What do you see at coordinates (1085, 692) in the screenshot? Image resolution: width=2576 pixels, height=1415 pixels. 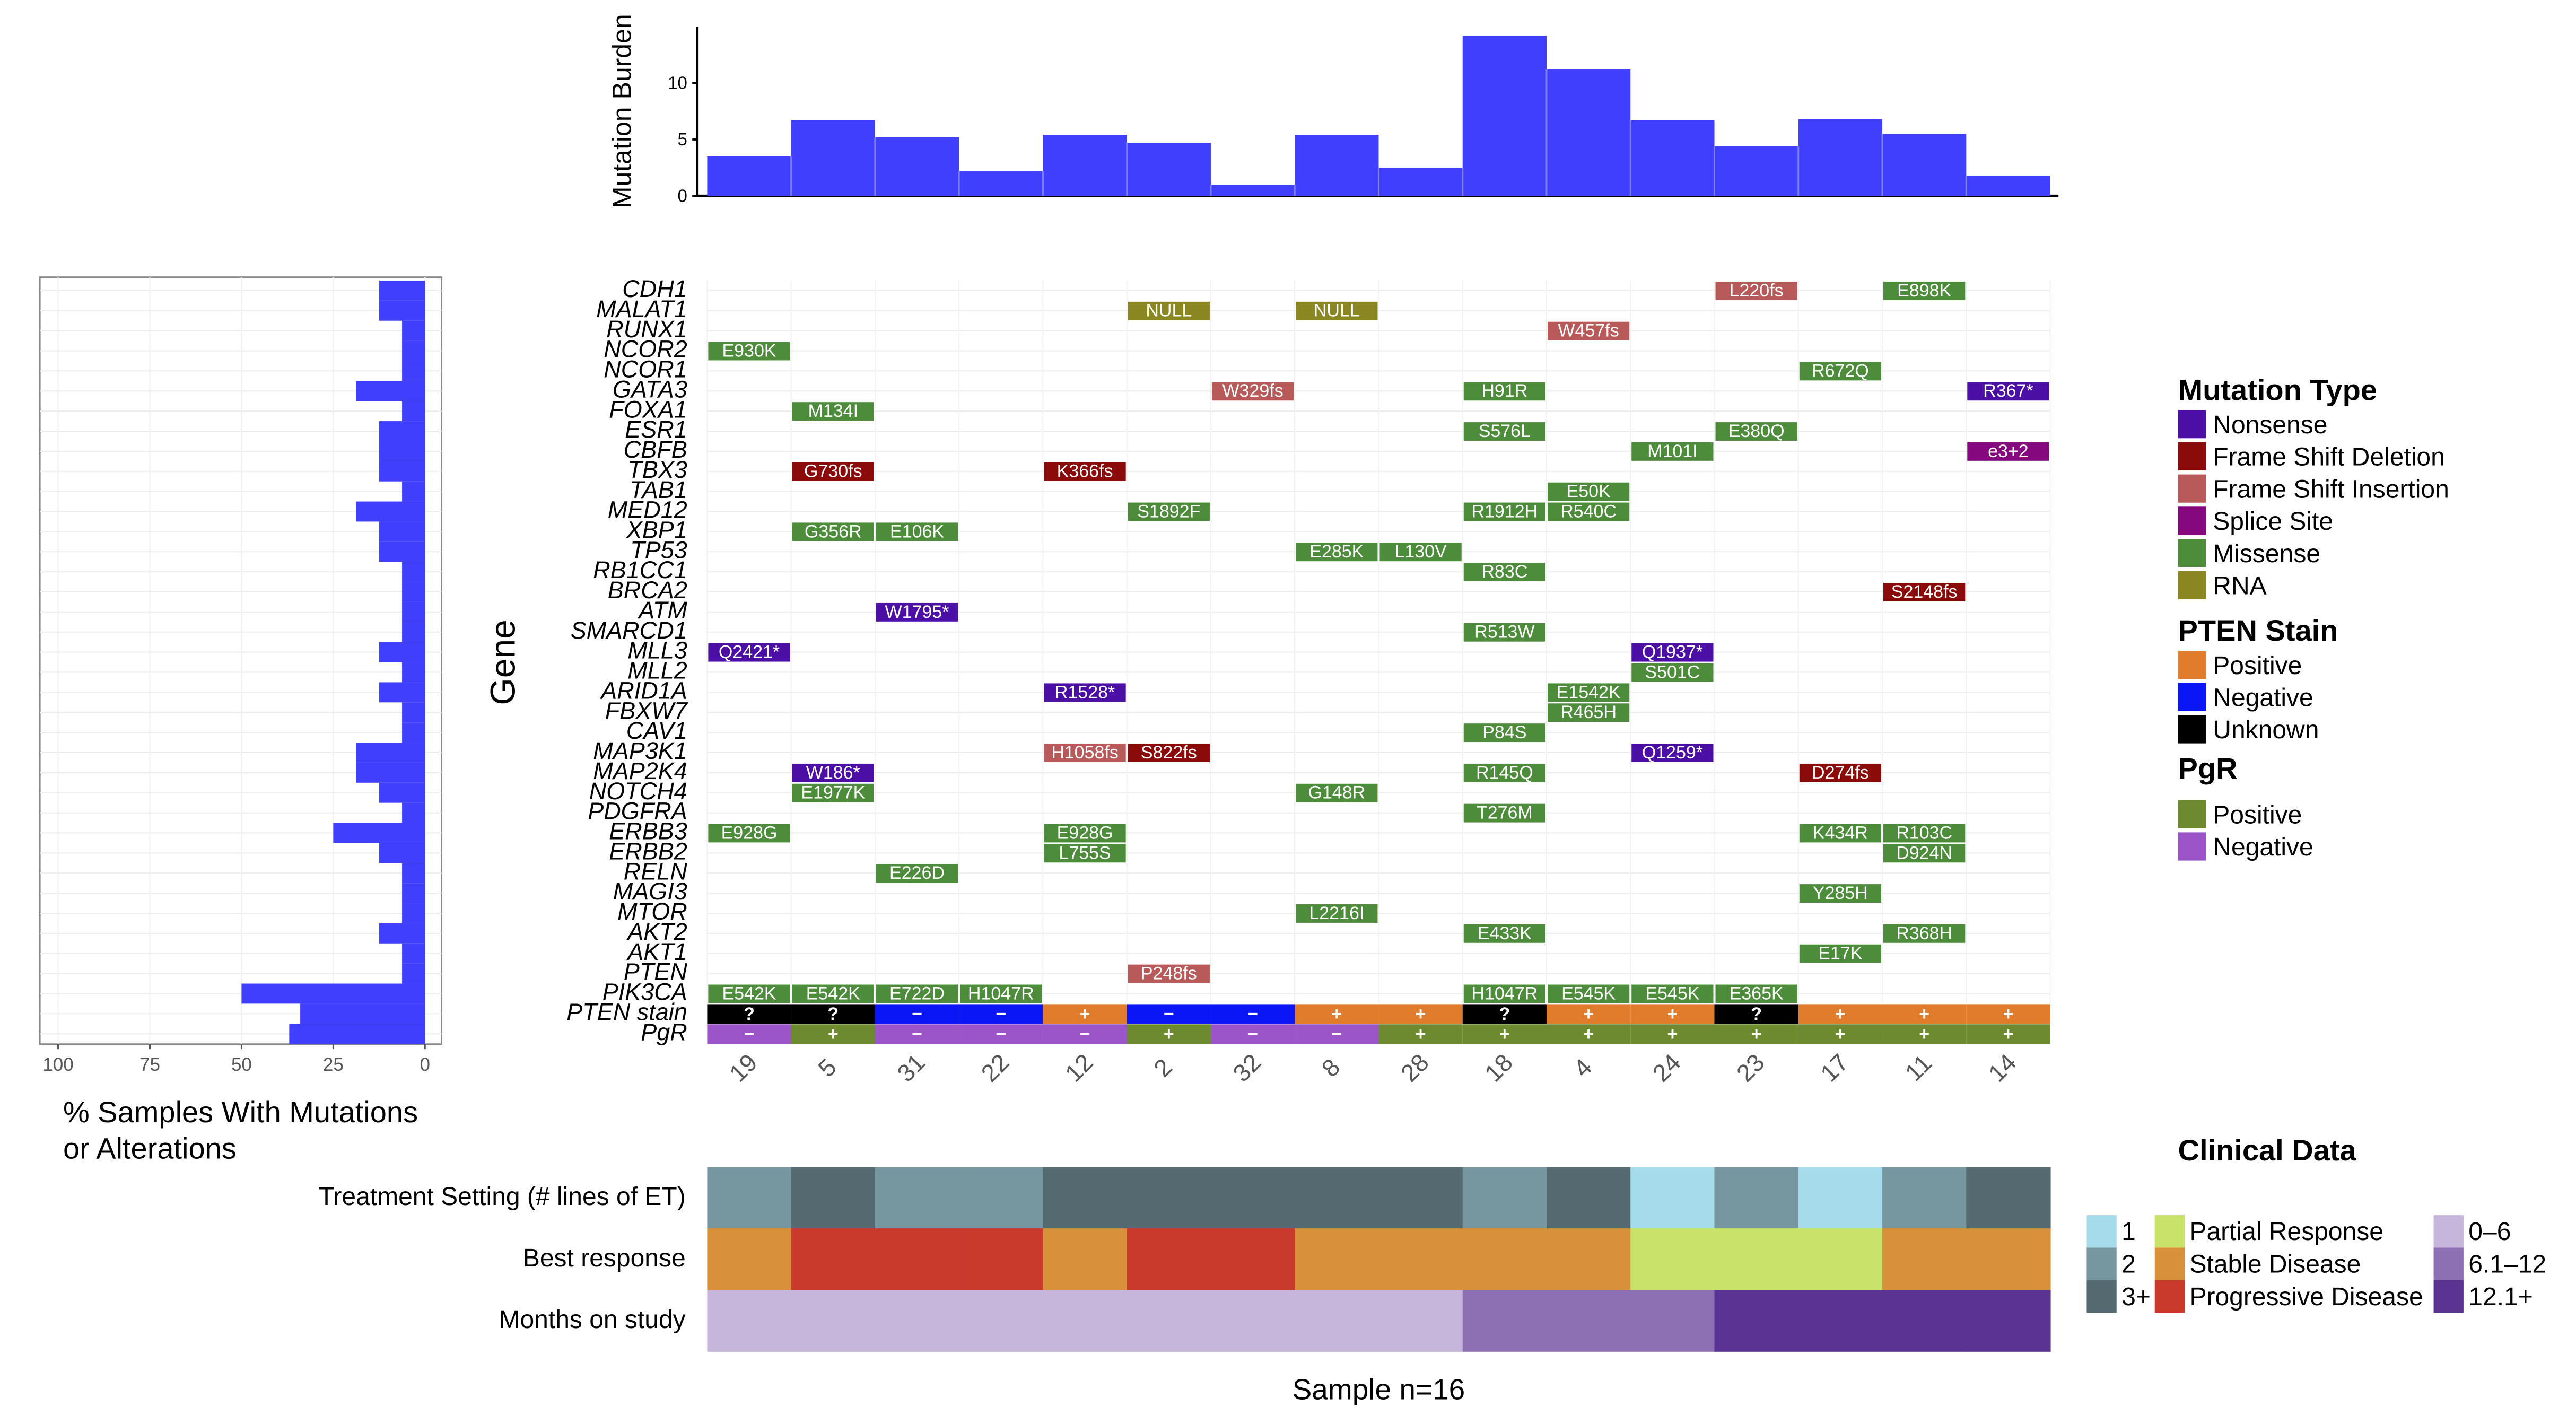 I see `mutation-label: R1528*` at bounding box center [1085, 692].